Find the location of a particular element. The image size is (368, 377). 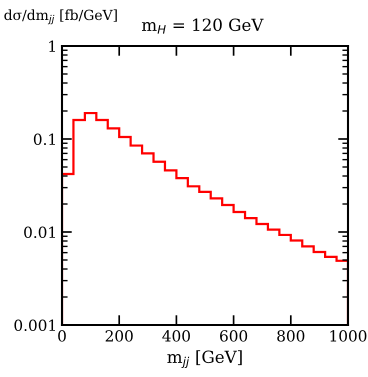

x-axis-title: m$_{jj}$ [GeV] is located at coordinates (204, 359).